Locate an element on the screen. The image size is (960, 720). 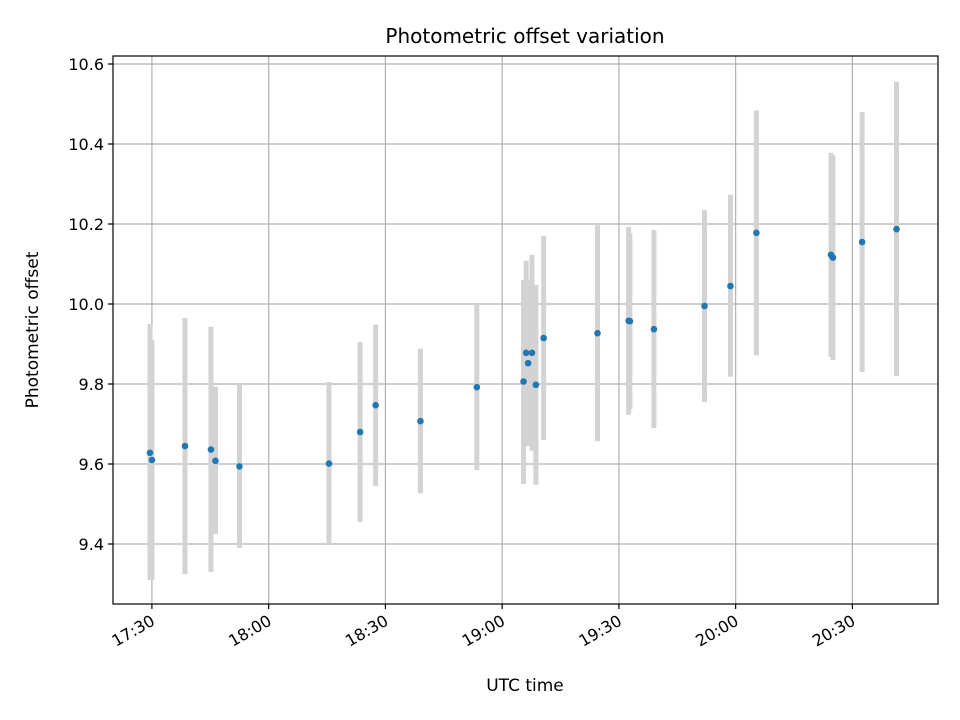
y-tick-label: 9.8 is located at coordinates (91, 384).